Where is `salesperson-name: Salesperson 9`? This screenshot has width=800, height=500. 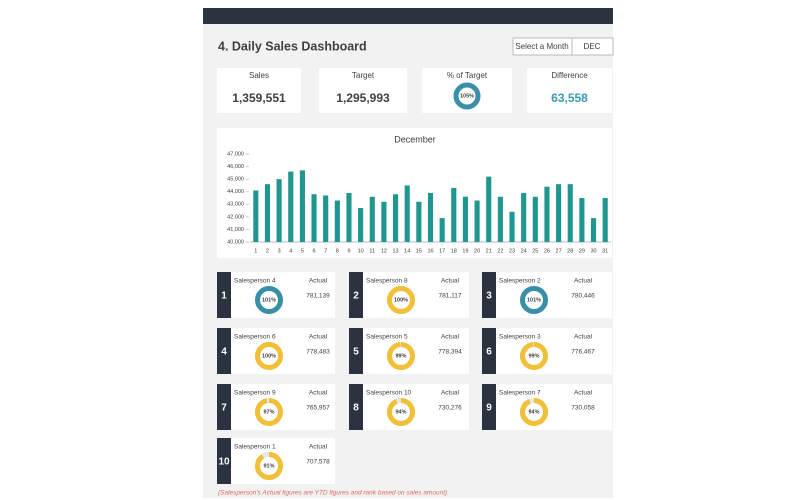
salesperson-name: Salesperson 9 is located at coordinates (255, 393).